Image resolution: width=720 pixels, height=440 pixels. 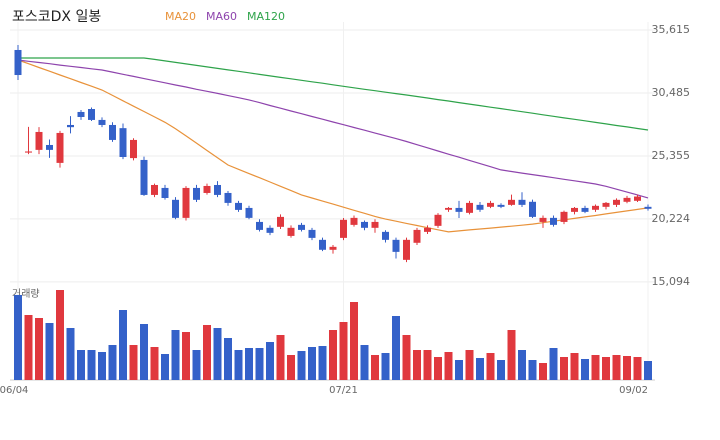 What do you see at coordinates (671, 281) in the screenshot?
I see `y-tick-label: 15,094` at bounding box center [671, 281].